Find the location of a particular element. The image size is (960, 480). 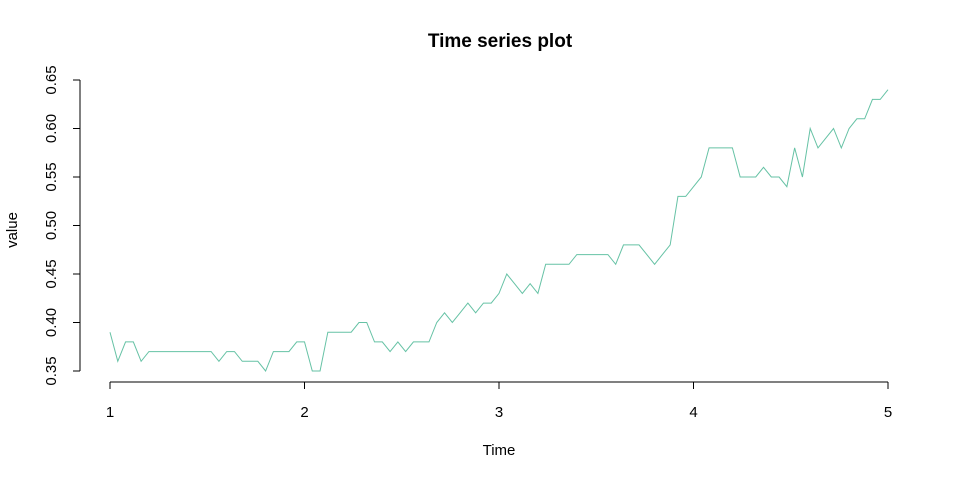

y-tick-label: 0.50 is located at coordinates (51, 225).